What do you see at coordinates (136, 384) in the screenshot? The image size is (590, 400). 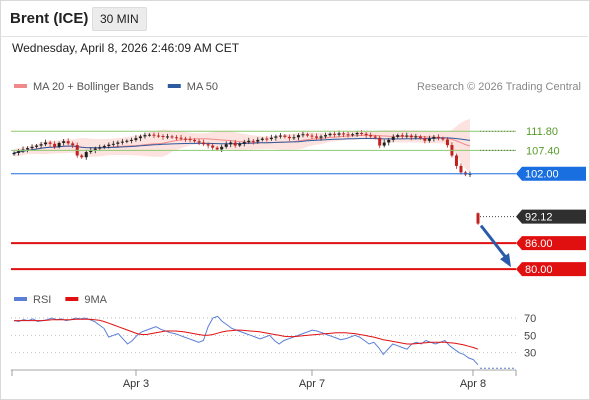 I see `x-tick-label: Apr 3` at bounding box center [136, 384].